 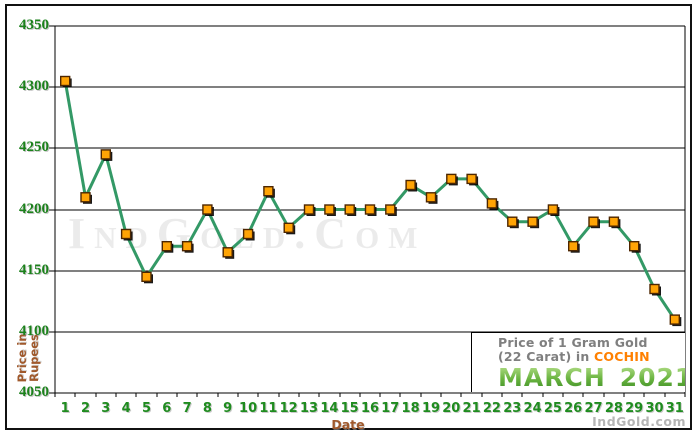 I want to click on x-axis-day-label: 18, so click(x=410, y=408).